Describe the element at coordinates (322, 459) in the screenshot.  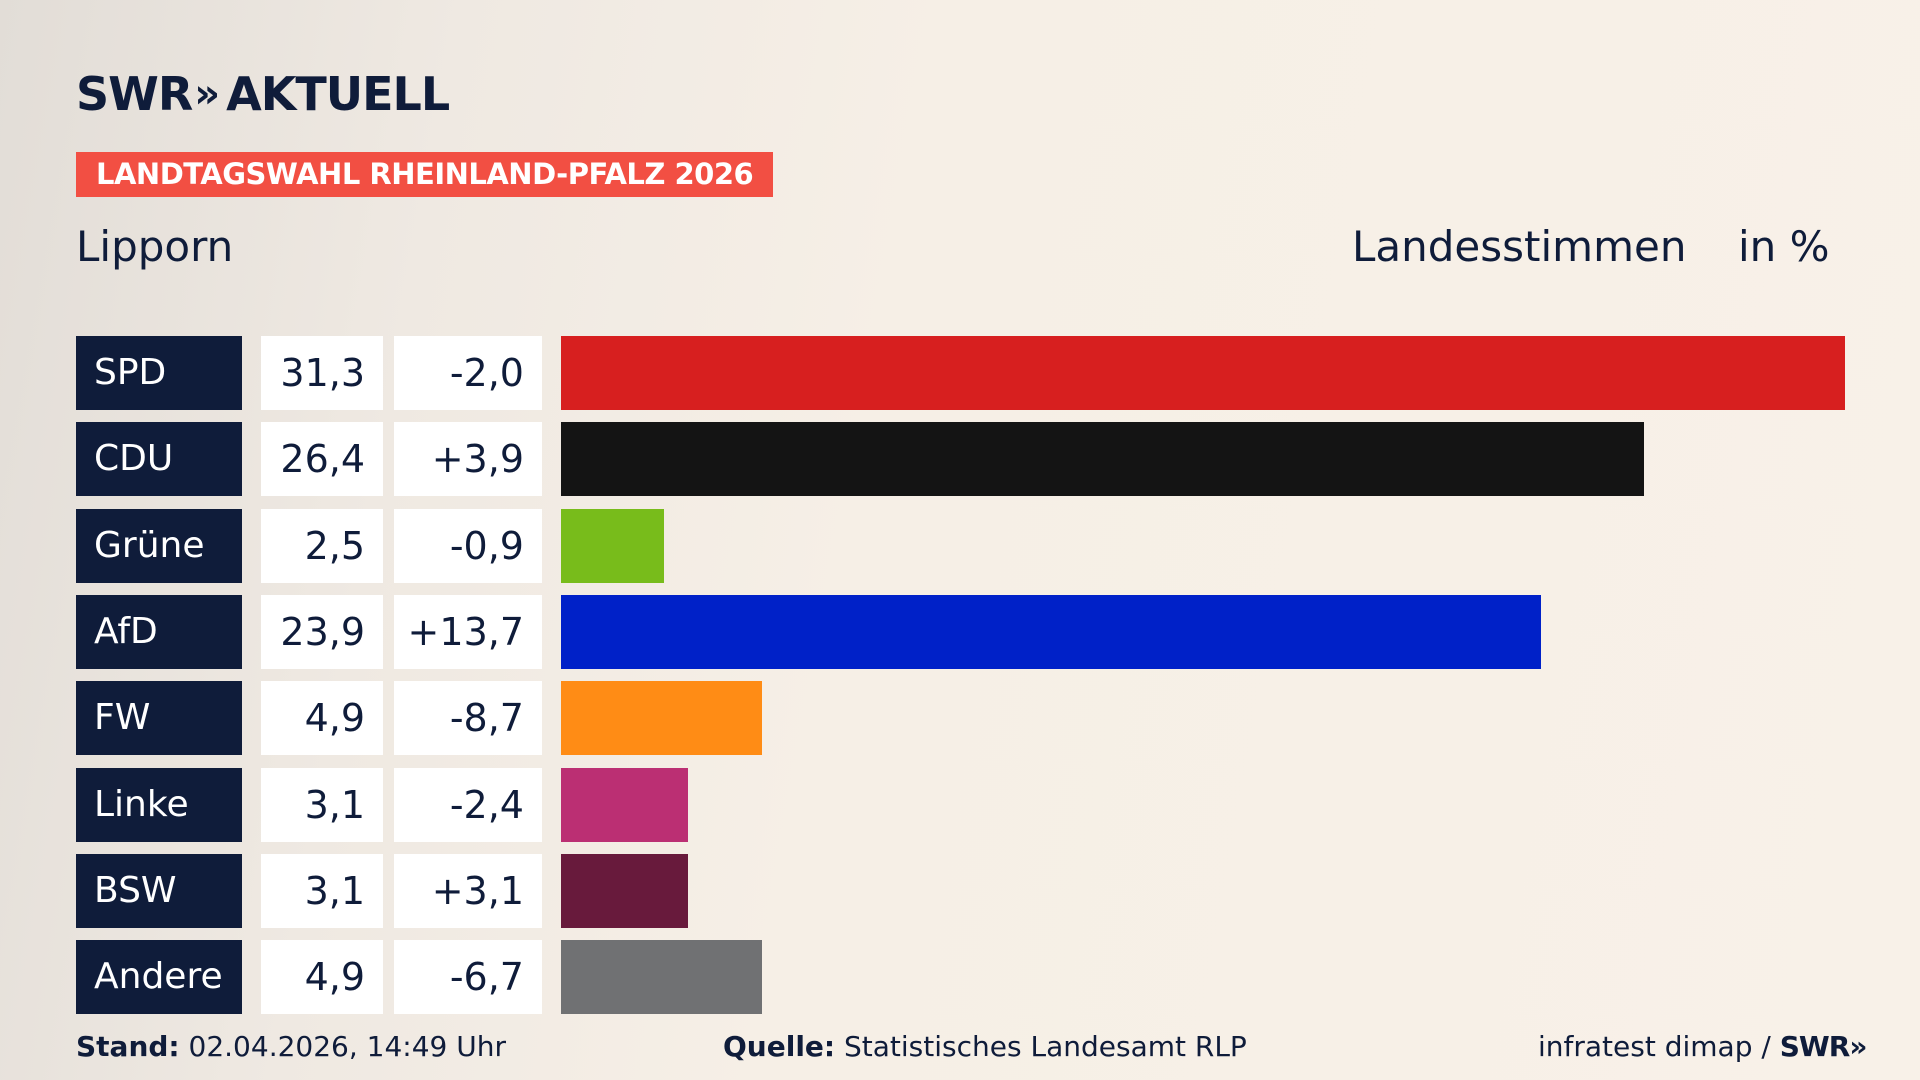
I see `vote-share-value: 26,4` at that location.